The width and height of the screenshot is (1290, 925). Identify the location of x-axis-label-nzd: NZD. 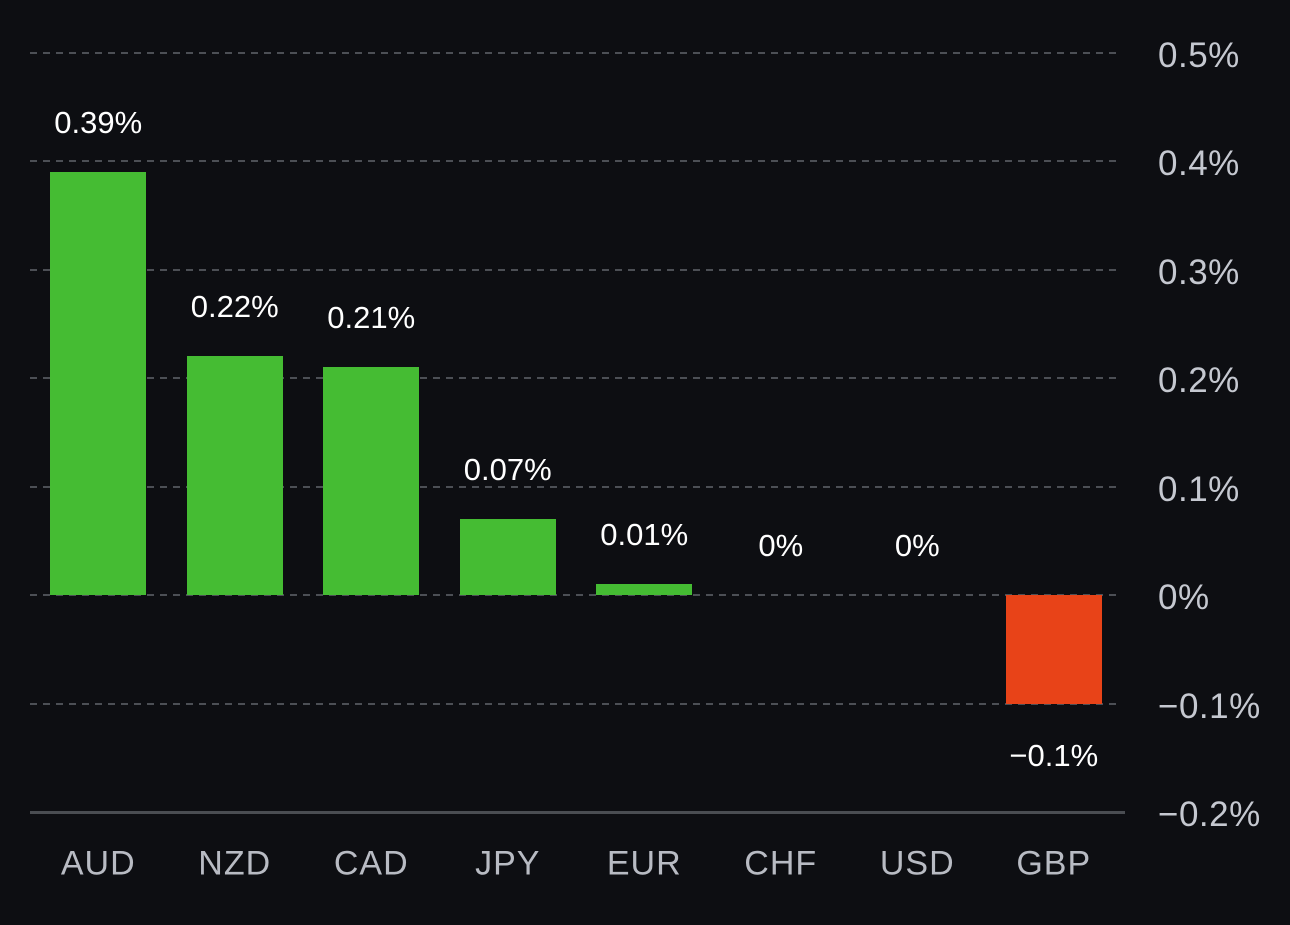
(235, 863).